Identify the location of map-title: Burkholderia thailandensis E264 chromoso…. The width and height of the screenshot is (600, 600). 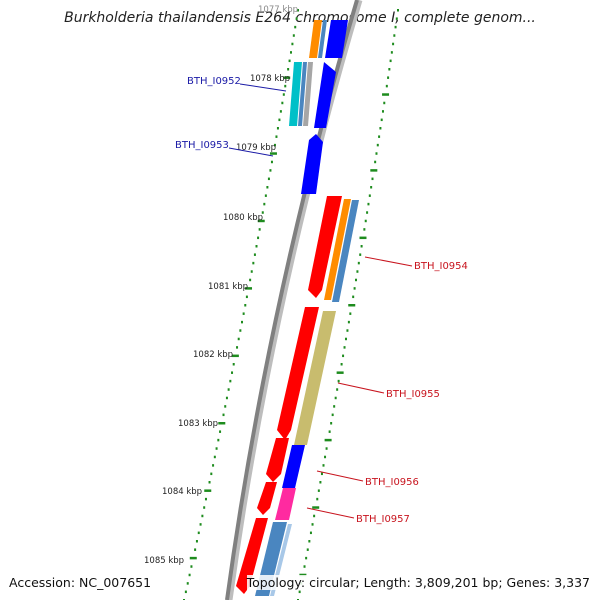
(300, 18).